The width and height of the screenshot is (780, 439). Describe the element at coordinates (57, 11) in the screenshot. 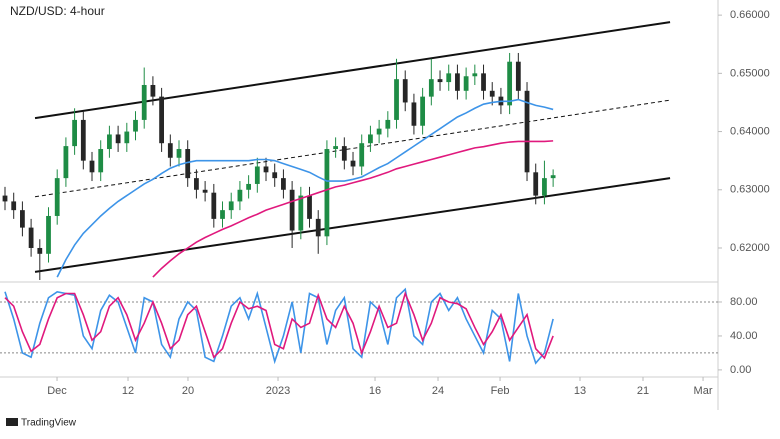

I see `chart-title: NZD/USD: 4-hour` at that location.